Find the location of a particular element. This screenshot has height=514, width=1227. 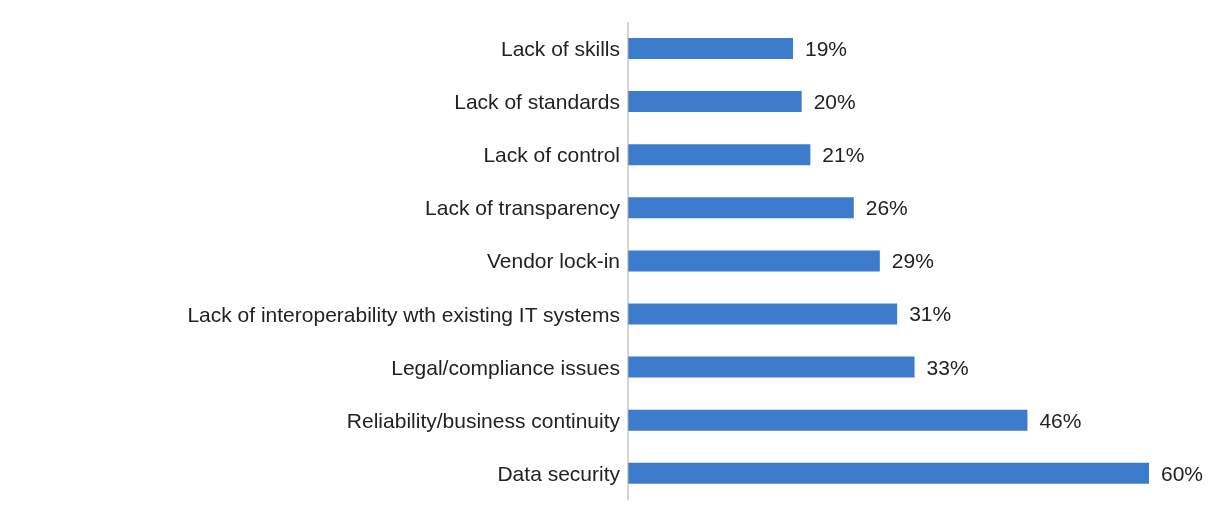

y-tick-label: Lack of standards is located at coordinates (537, 102).